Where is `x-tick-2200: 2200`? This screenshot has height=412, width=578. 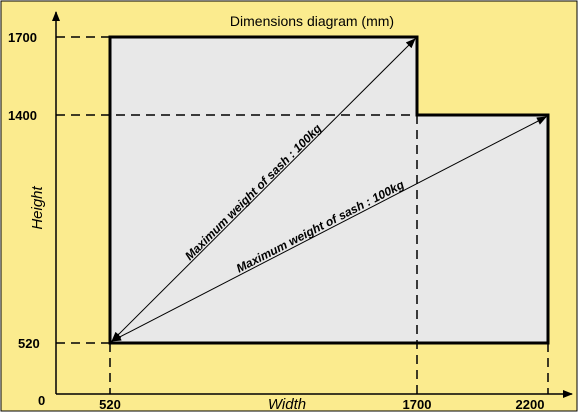
x-tick-2200: 2200 is located at coordinates (530, 404).